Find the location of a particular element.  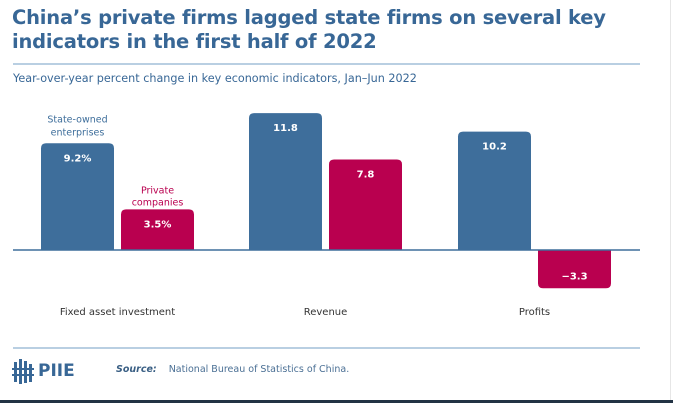

frame-border-bottom is located at coordinates (336, 401).